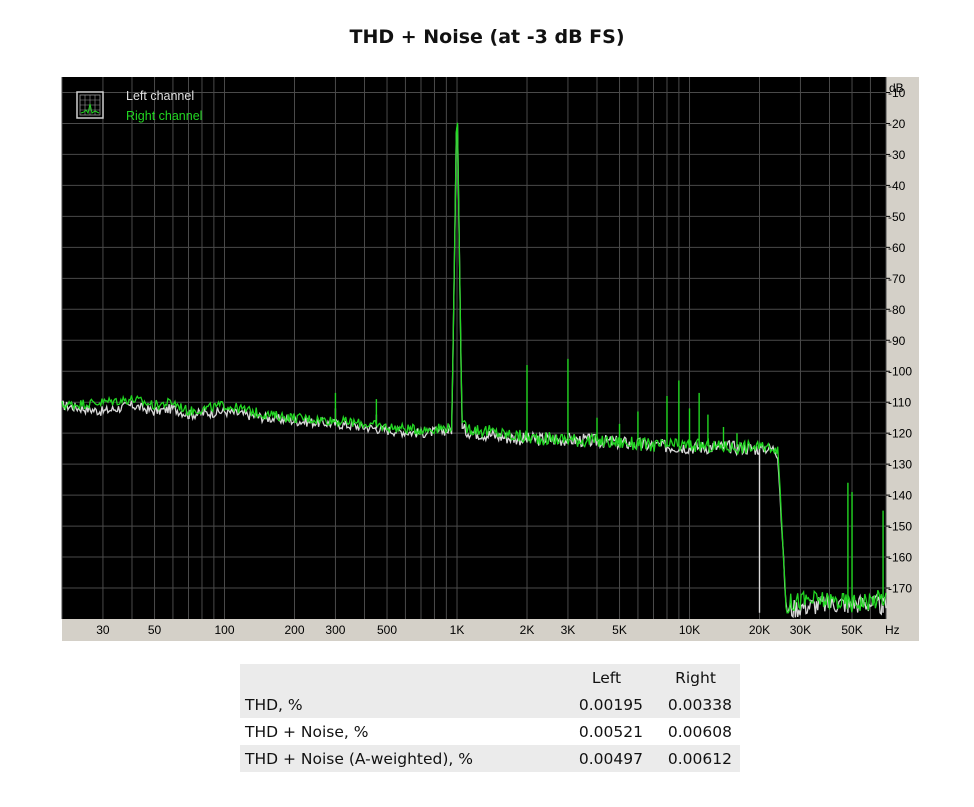 Image resolution: width=974 pixels, height=807 pixels. I want to click on y-tick-label: -120, so click(900, 434).